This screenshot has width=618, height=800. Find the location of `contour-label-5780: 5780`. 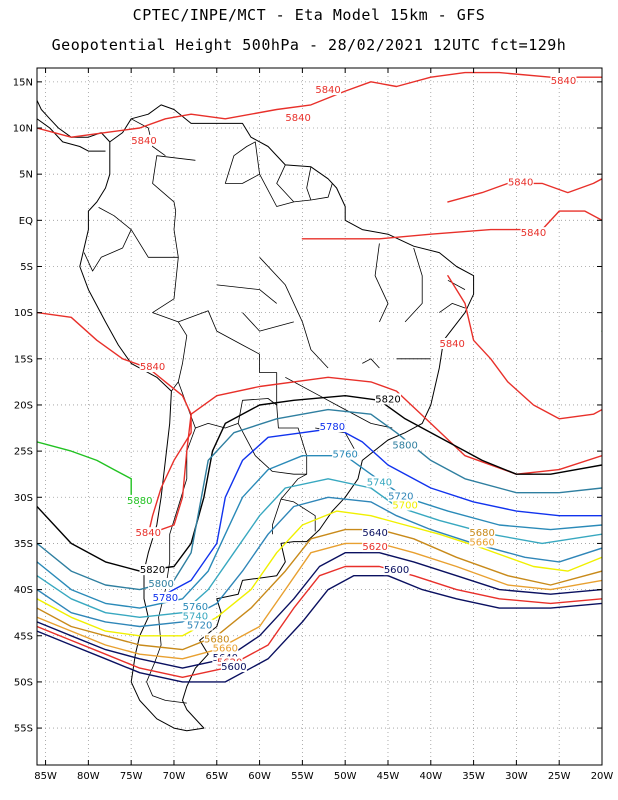

contour-label-5780: 5780 is located at coordinates (165, 598).